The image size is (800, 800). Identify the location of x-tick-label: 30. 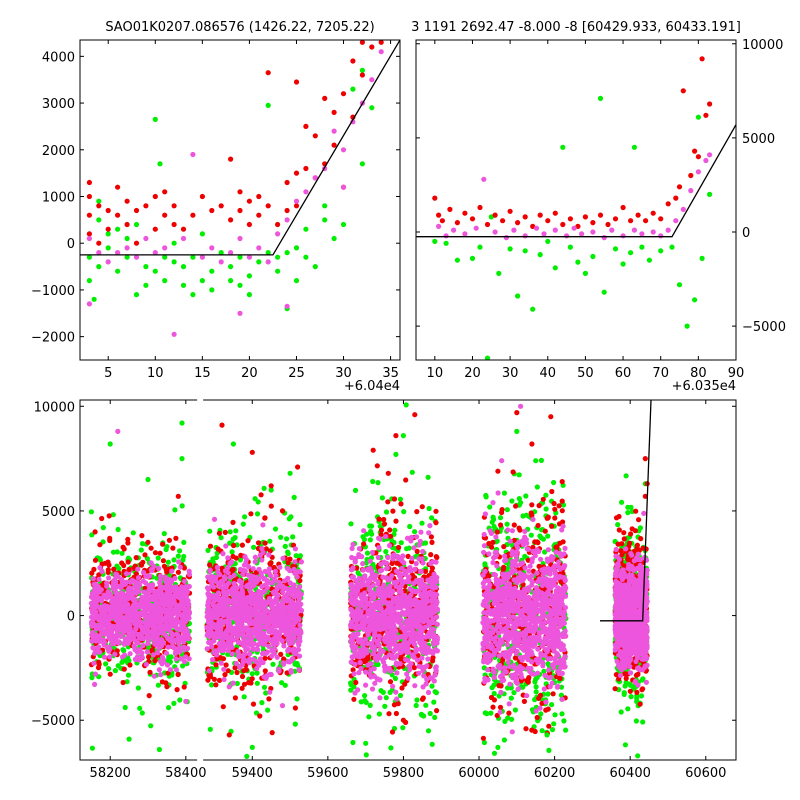
(343, 373).